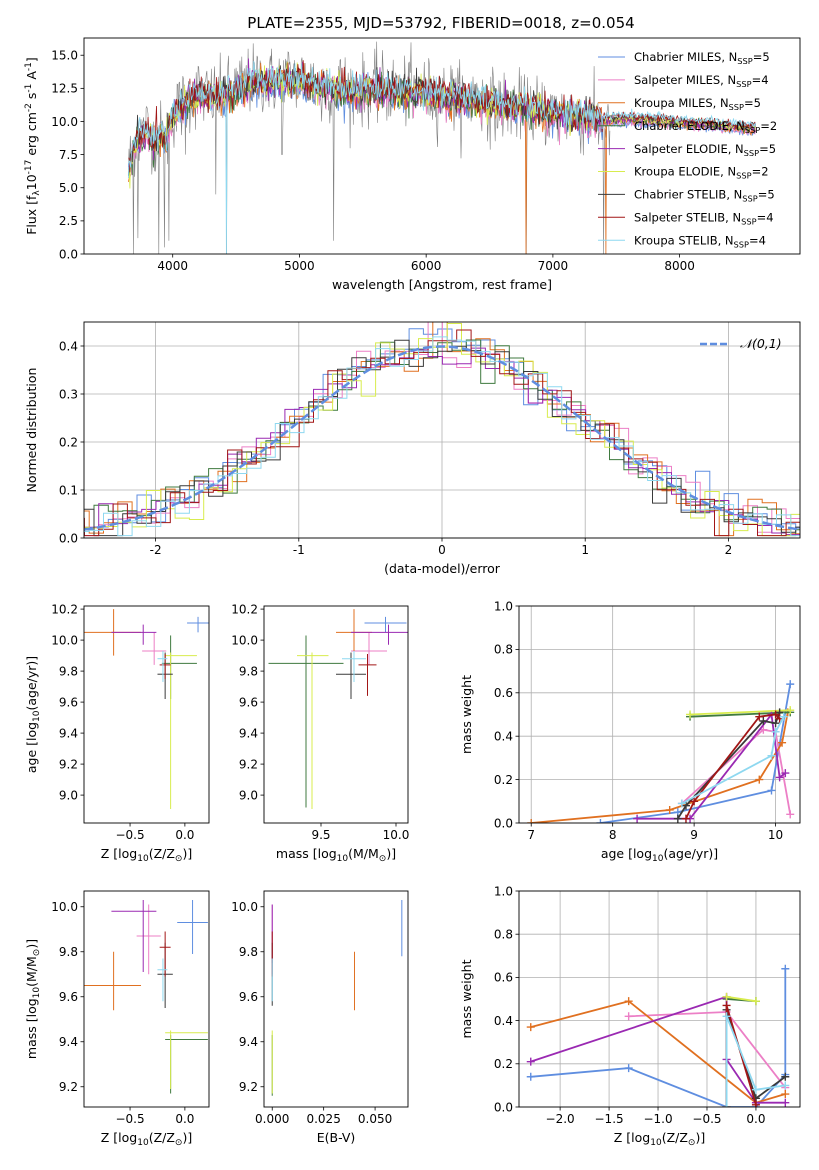 This screenshot has width=819, height=1170. I want to click on y-tick-label: 10.0, so click(244, 907).